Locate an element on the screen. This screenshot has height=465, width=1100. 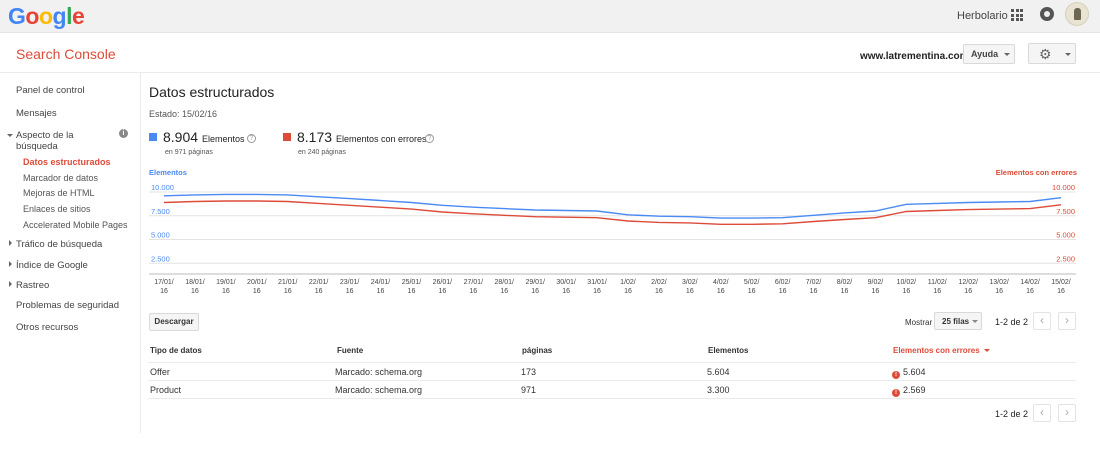
download-button: Descargar is located at coordinates (174, 322).